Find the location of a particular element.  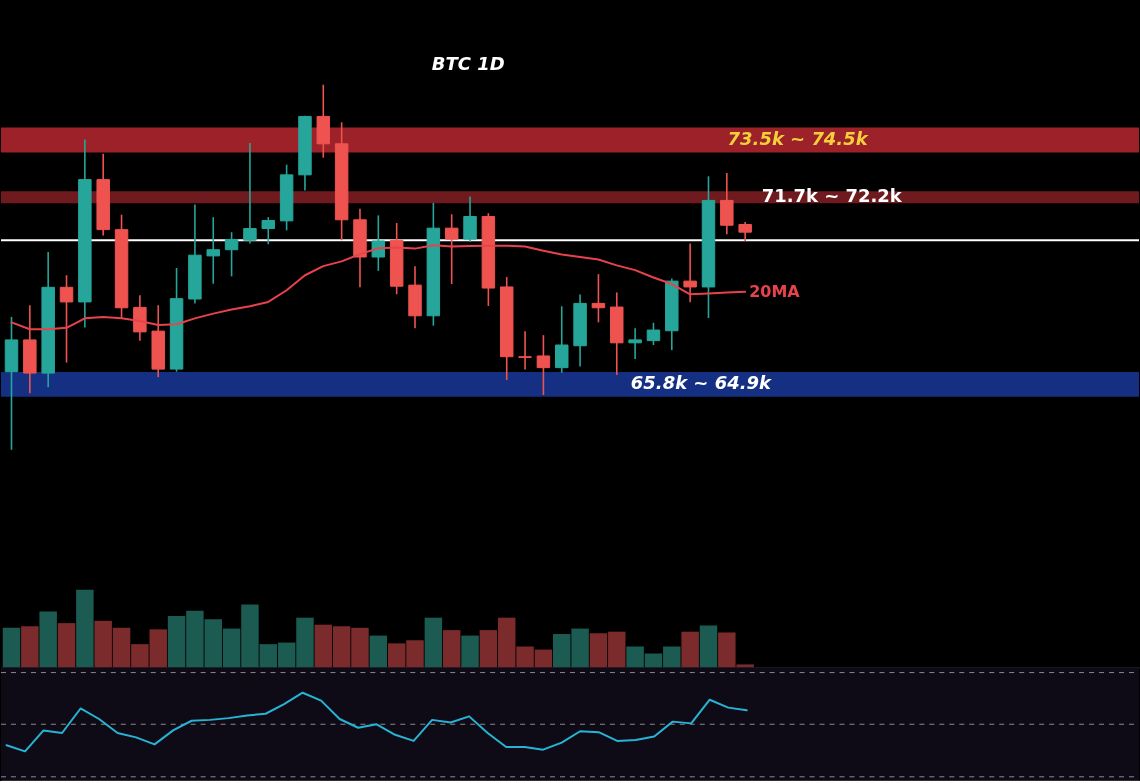

band-label: 73.5k ~ 74.5k is located at coordinates (798, 138).